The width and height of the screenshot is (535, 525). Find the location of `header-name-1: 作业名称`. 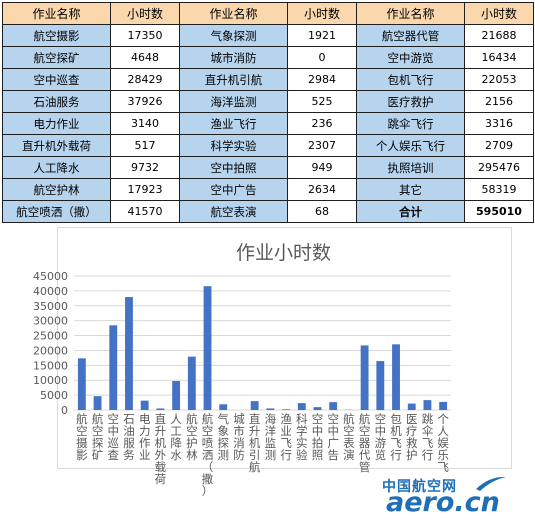

header-name-1: 作业名称 is located at coordinates (56, 13).